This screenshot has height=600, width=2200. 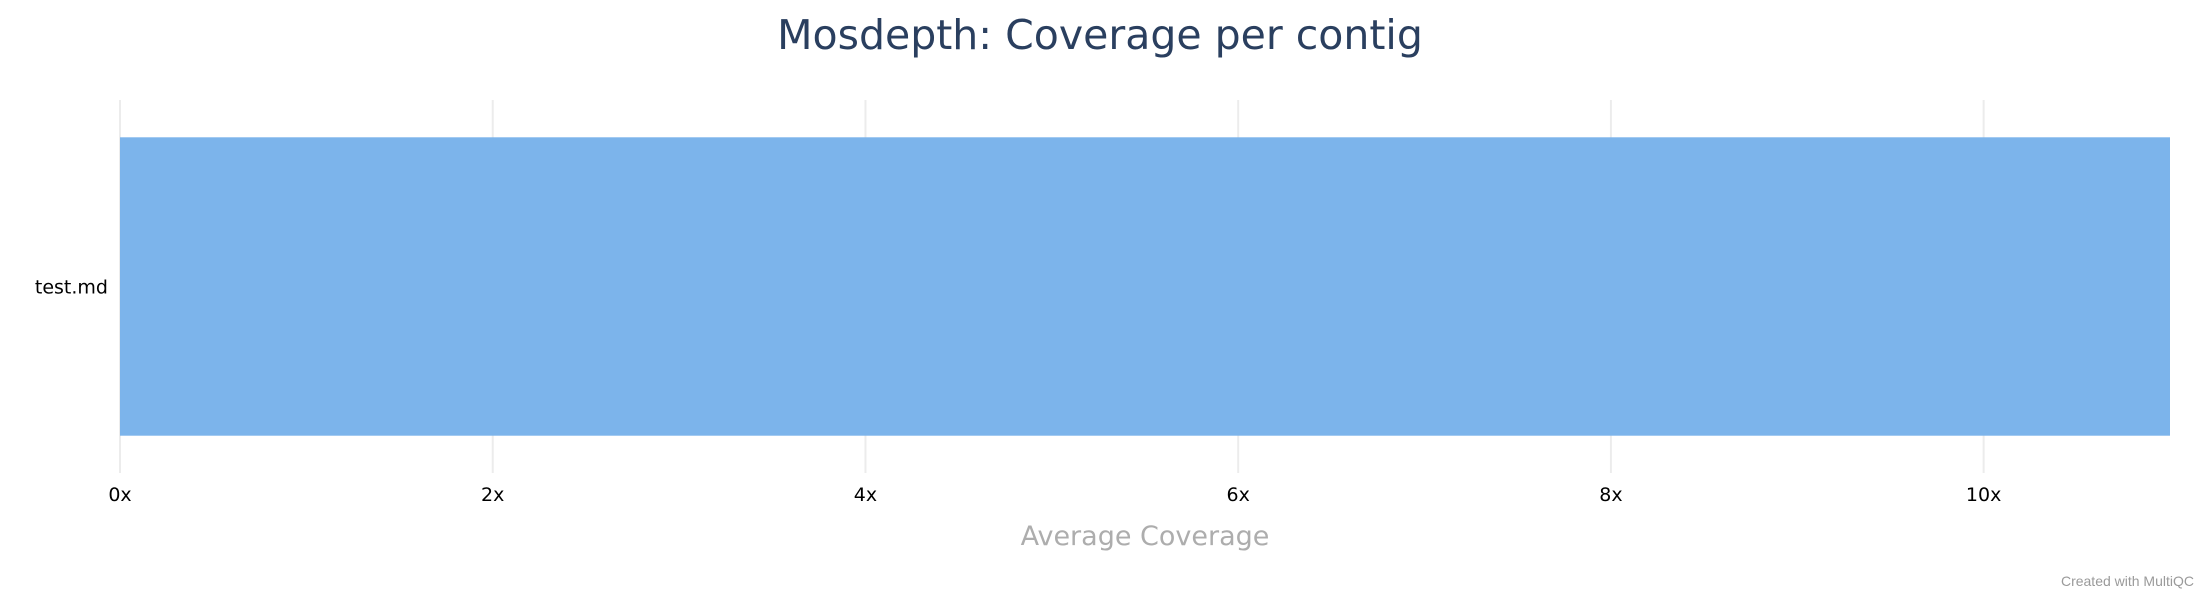 I want to click on x-tick-label-1: 2x, so click(x=492, y=495).